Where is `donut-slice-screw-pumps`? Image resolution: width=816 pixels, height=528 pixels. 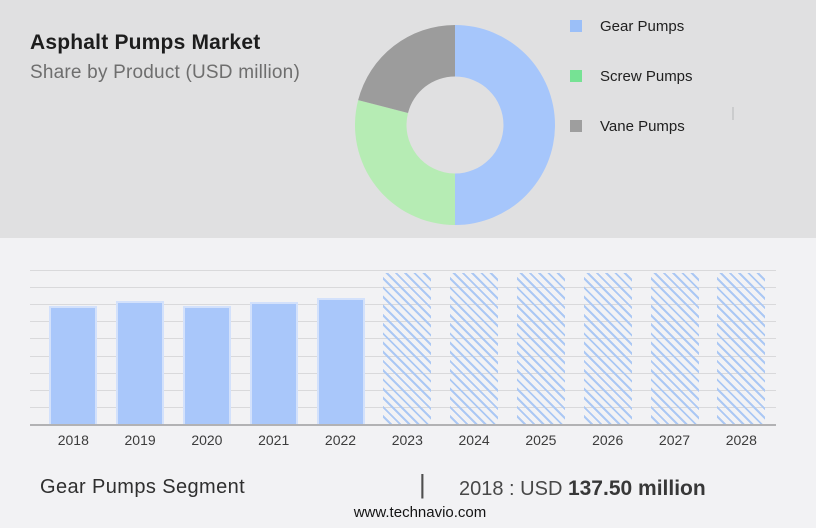 donut-slice-screw-pumps is located at coordinates (405, 162).